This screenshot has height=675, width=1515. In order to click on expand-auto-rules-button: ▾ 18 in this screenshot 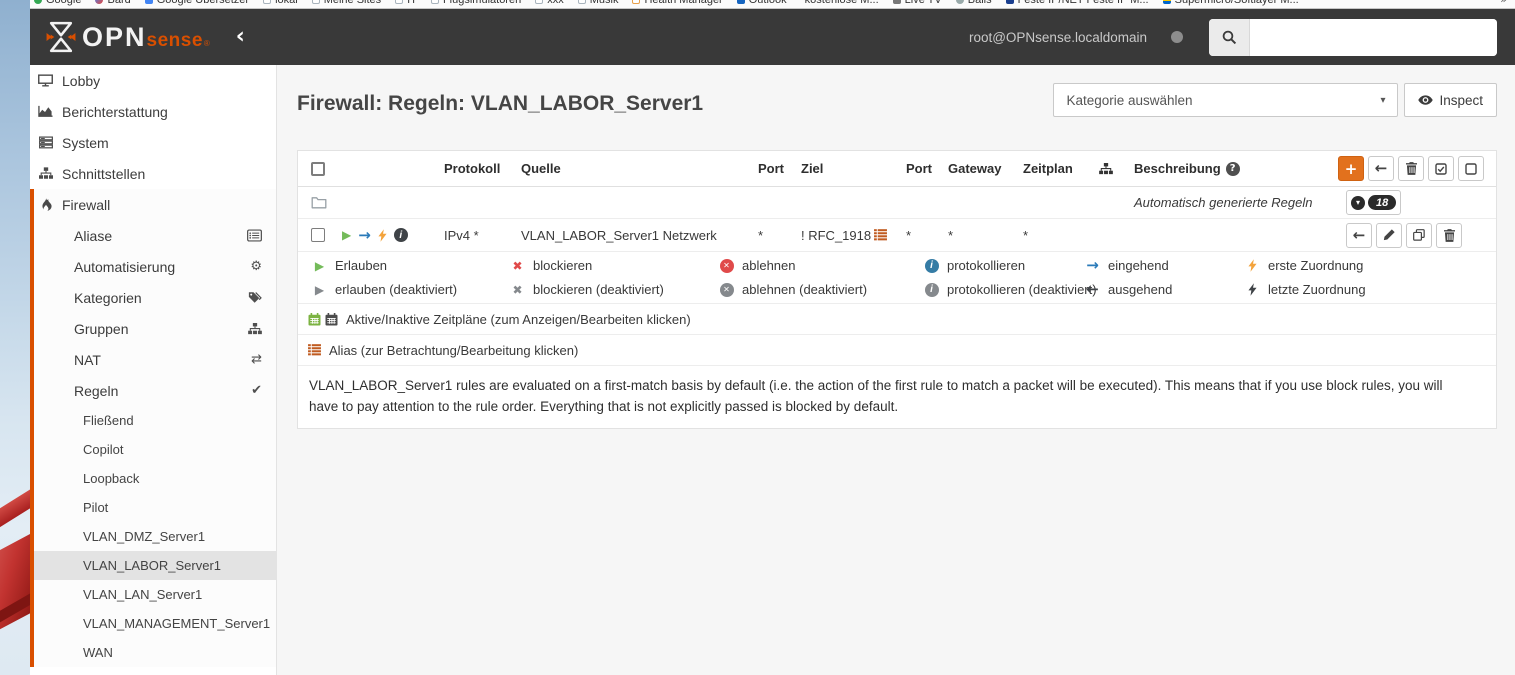, I will do `click(1374, 202)`.